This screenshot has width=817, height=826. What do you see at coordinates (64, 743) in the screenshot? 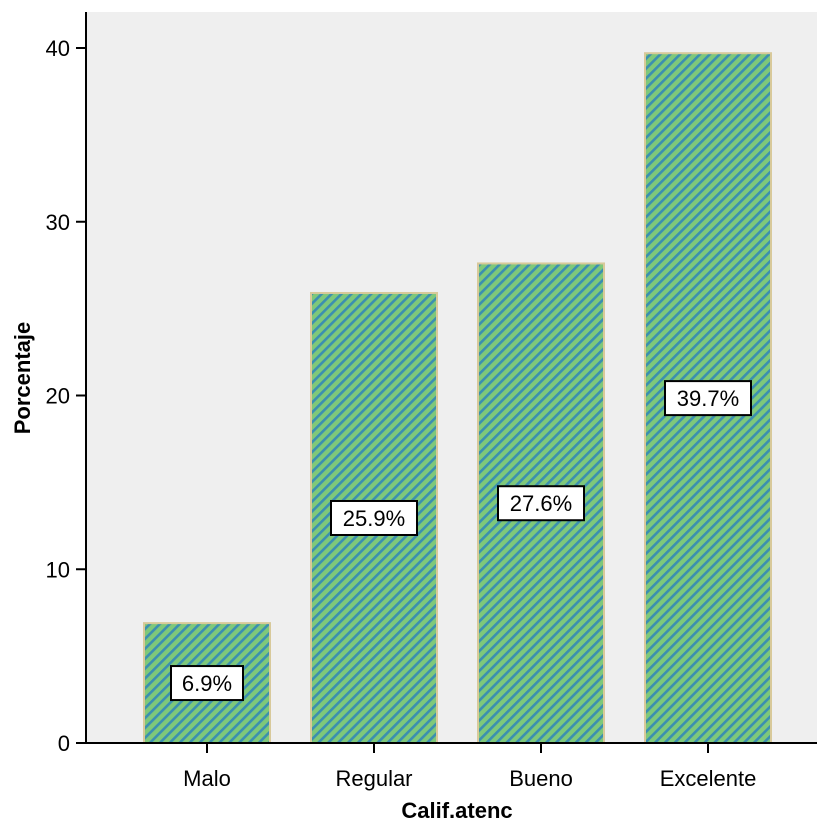
I see `y-tick-label: 0` at bounding box center [64, 743].